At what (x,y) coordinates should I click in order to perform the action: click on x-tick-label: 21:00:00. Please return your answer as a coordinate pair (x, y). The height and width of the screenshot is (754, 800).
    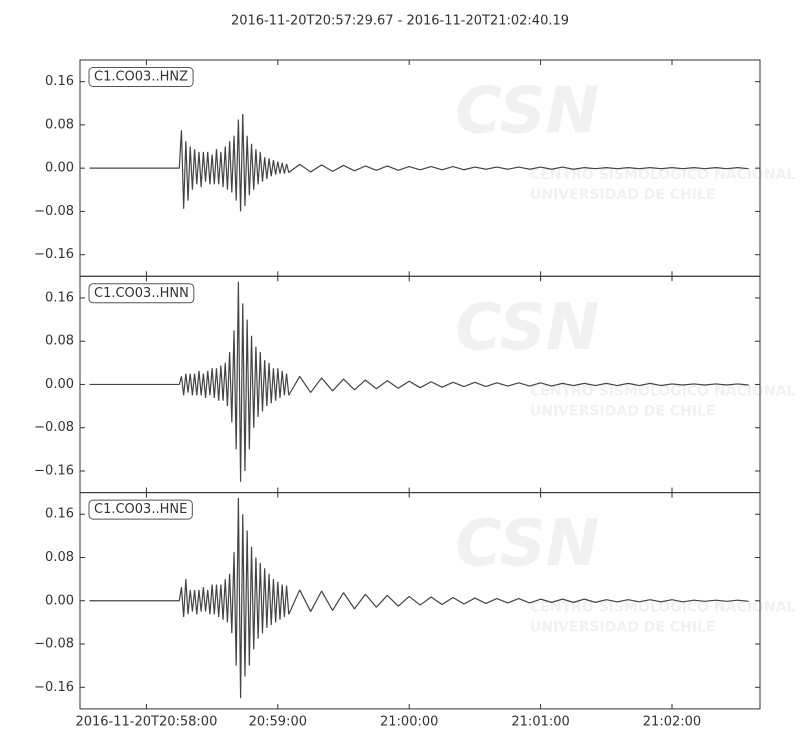
    Looking at the image, I should click on (409, 721).